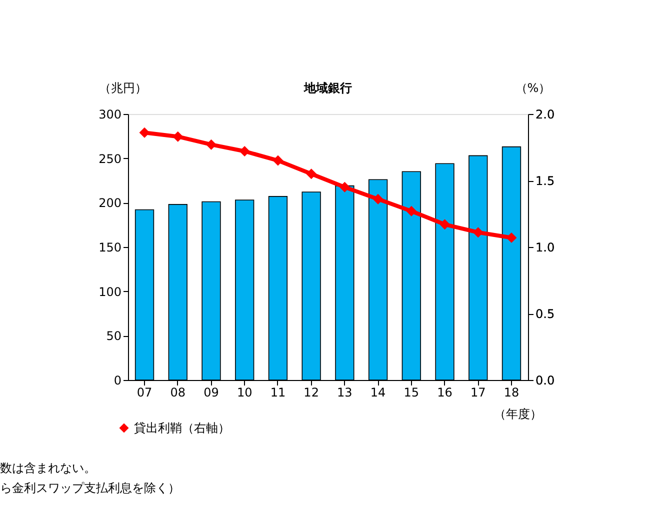 The image size is (655, 506). What do you see at coordinates (478, 393) in the screenshot?
I see `x-tick-label: 17` at bounding box center [478, 393].